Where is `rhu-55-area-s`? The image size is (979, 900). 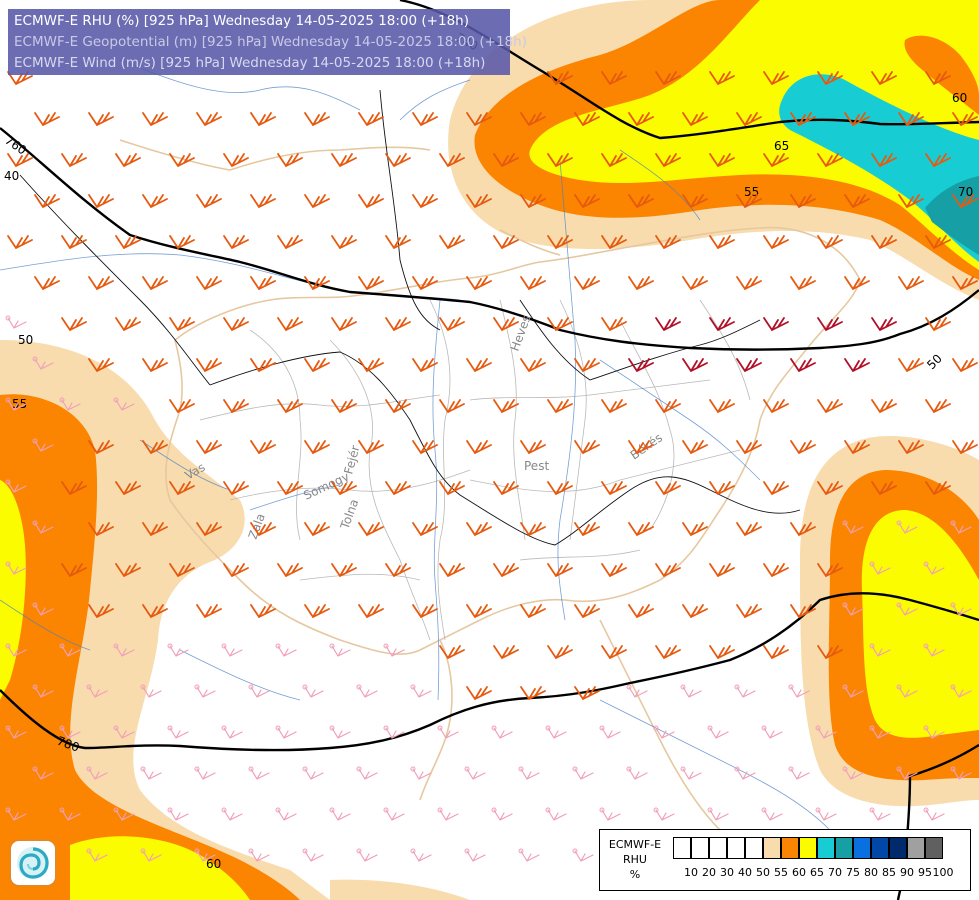
rhu-55-area-s is located at coordinates (400, 889).